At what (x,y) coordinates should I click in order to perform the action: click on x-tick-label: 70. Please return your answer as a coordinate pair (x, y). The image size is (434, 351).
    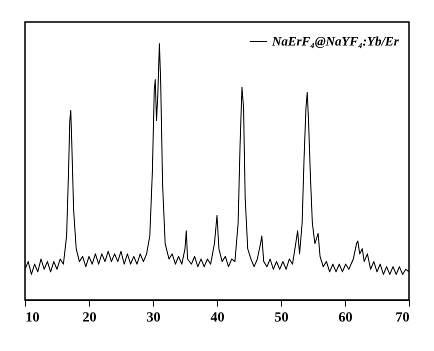
    Looking at the image, I should click on (403, 318).